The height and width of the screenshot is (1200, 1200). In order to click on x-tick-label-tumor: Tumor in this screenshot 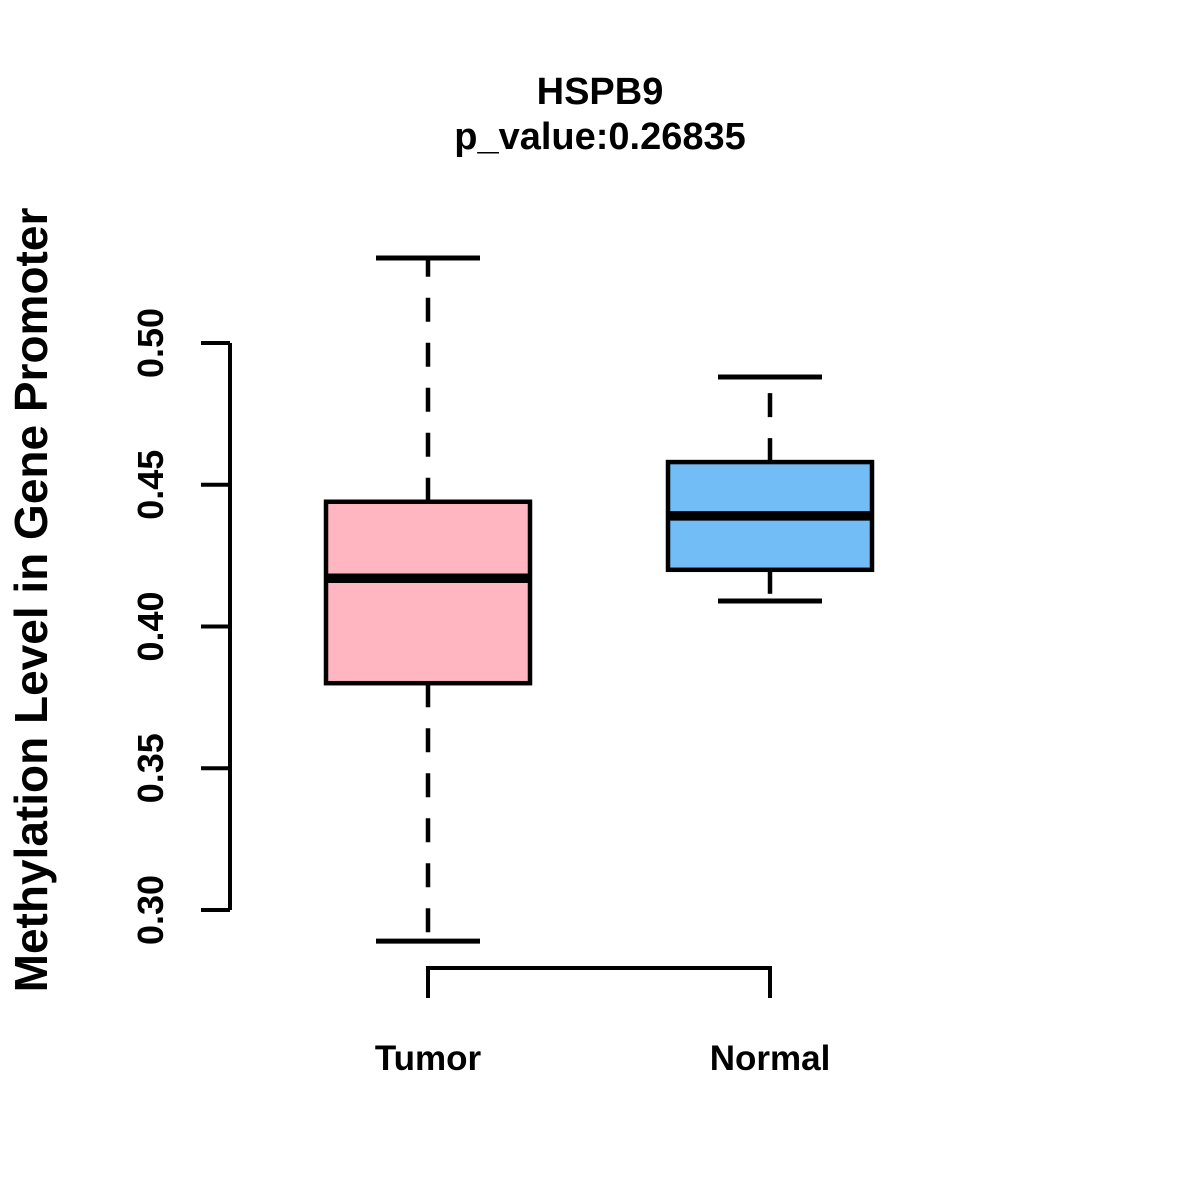, I will do `click(428, 1058)`.